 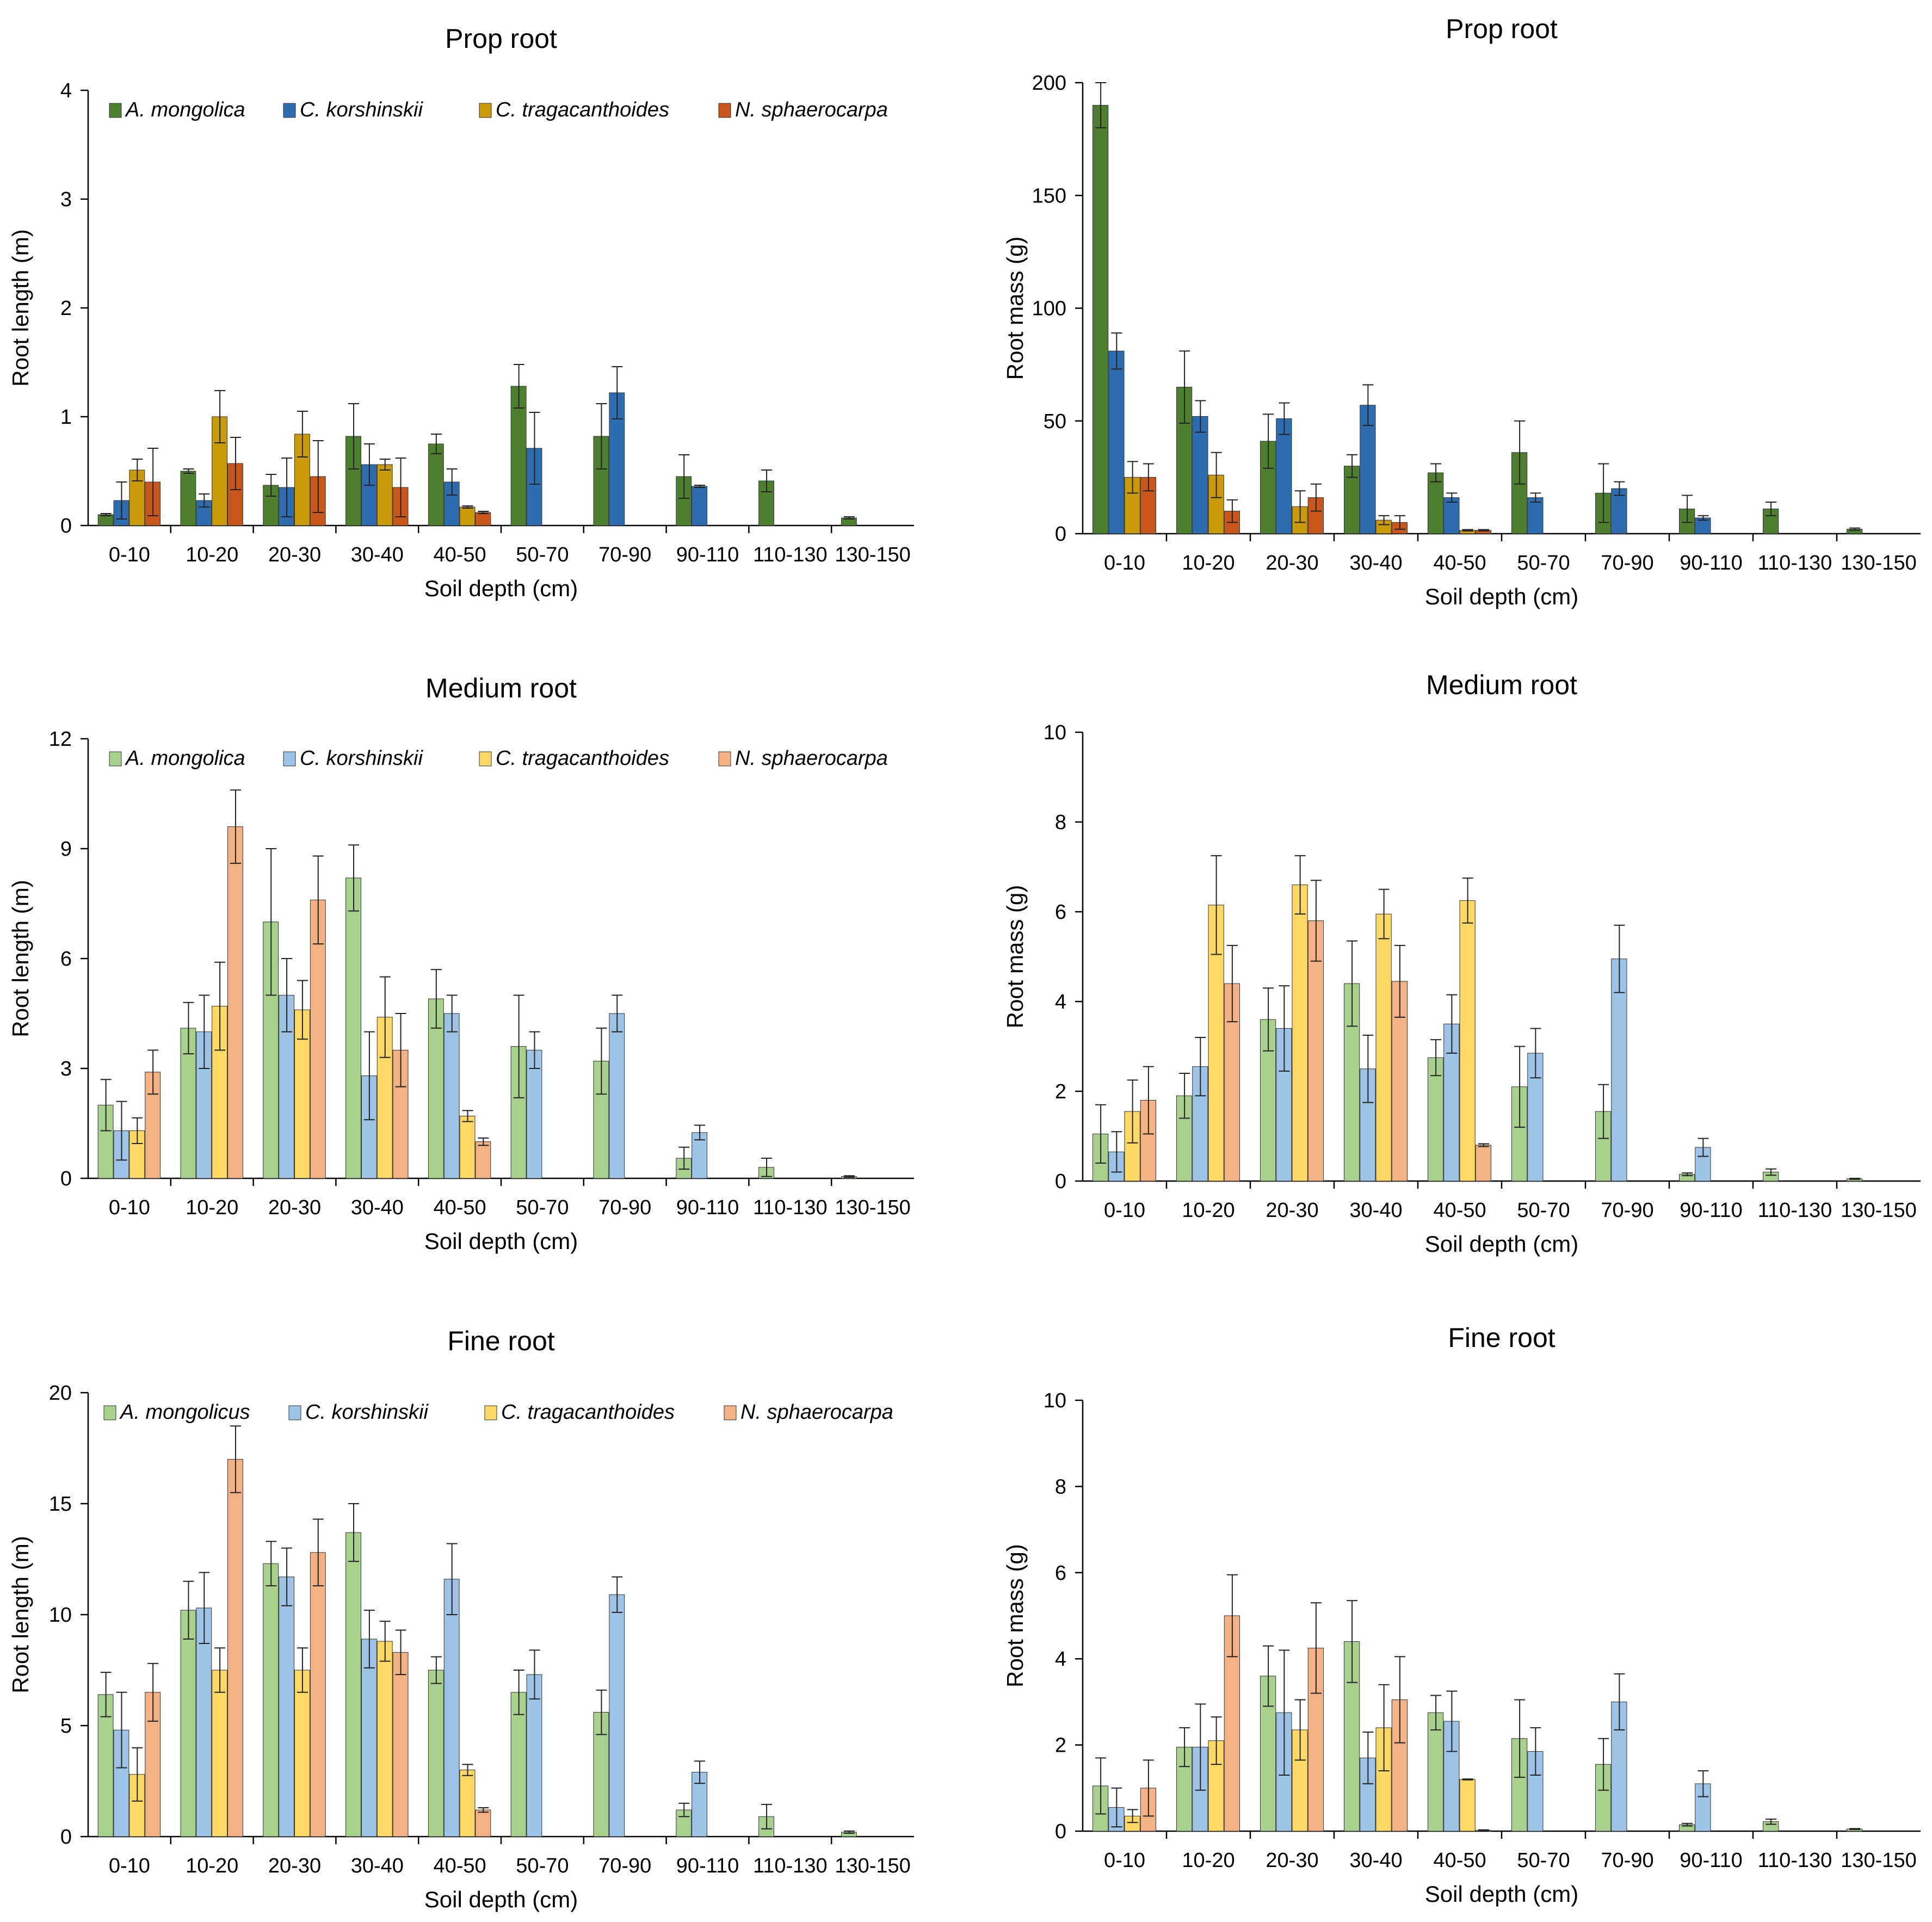 What do you see at coordinates (1055, 1400) in the screenshot?
I see `y-tick-label: 10` at bounding box center [1055, 1400].